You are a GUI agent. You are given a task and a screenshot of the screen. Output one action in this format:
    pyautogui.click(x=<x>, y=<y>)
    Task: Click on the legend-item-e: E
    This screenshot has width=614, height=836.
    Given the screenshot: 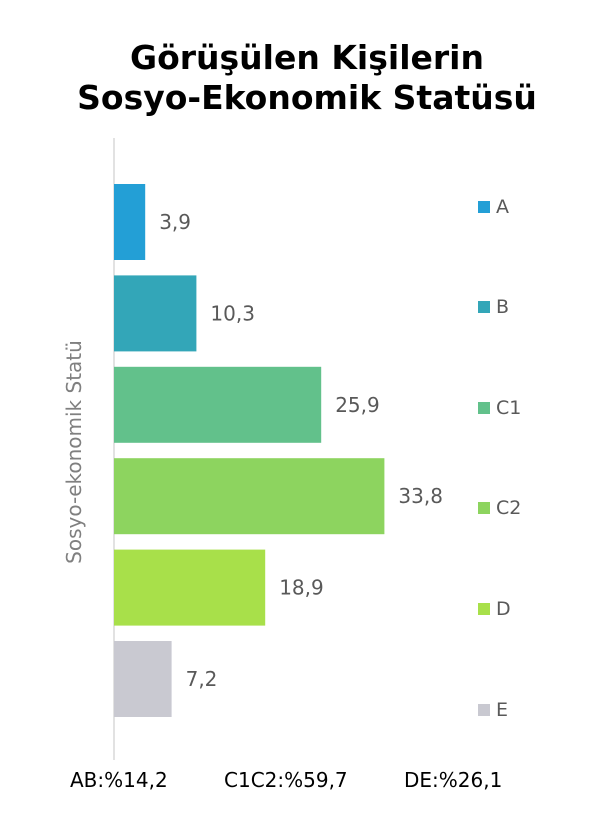 What is the action you would take?
    pyautogui.click(x=493, y=710)
    